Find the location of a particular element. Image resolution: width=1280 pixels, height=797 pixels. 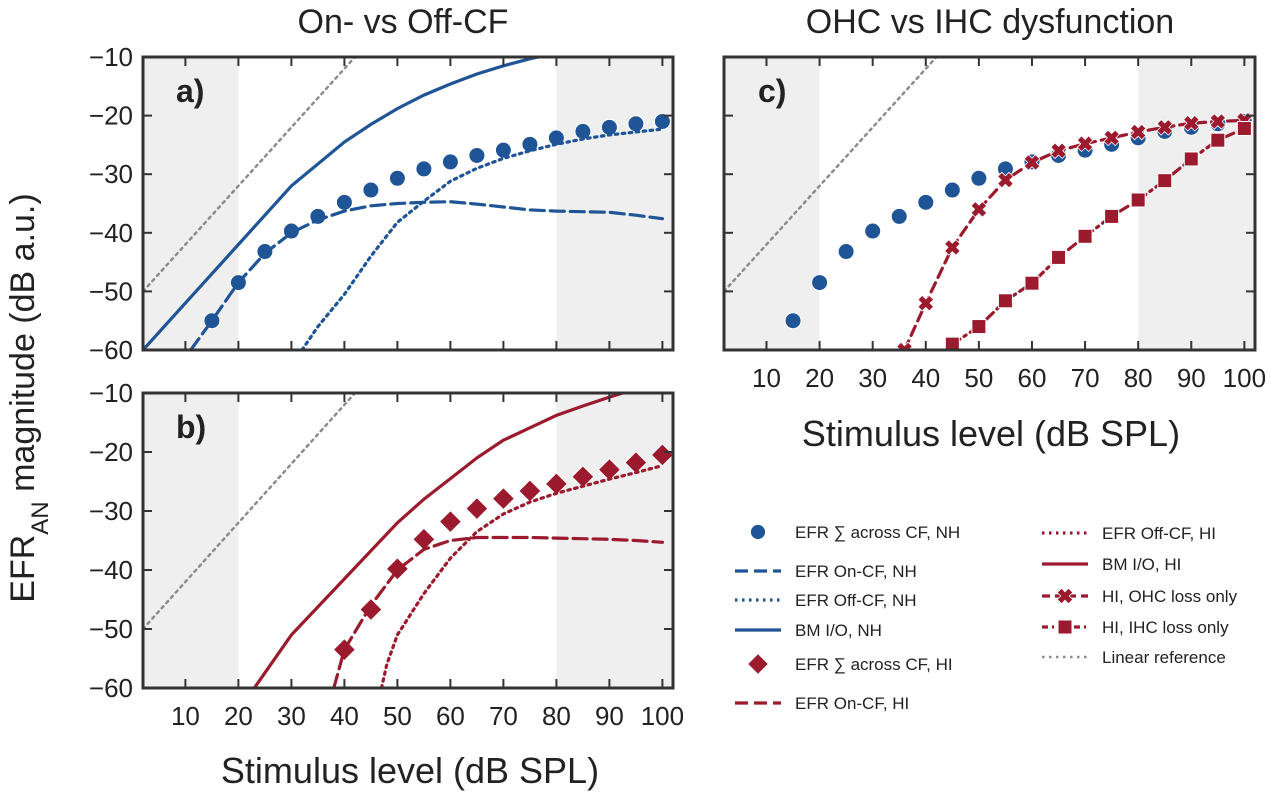

legend-label: BM I/O, NH is located at coordinates (838, 630).